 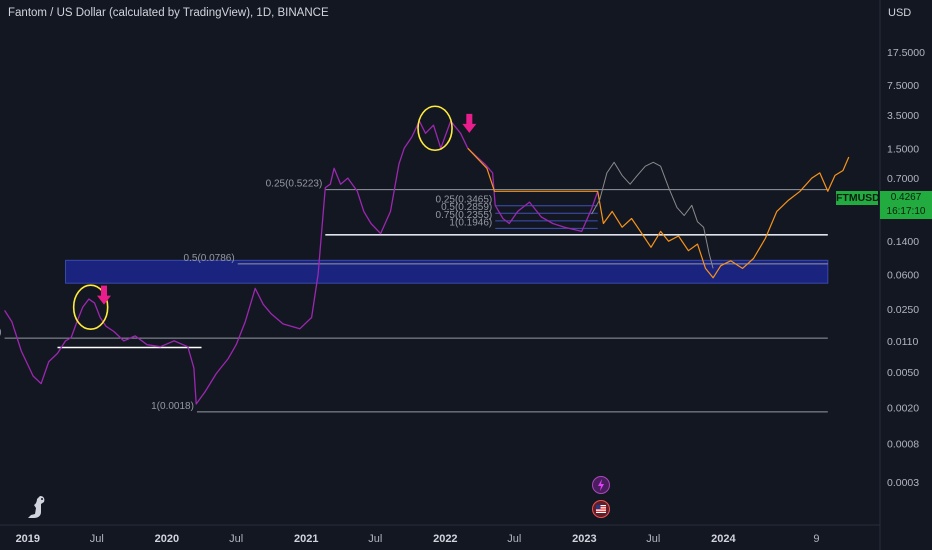 What do you see at coordinates (306, 539) in the screenshot?
I see `time-axis-tick-label: 2021` at bounding box center [306, 539].